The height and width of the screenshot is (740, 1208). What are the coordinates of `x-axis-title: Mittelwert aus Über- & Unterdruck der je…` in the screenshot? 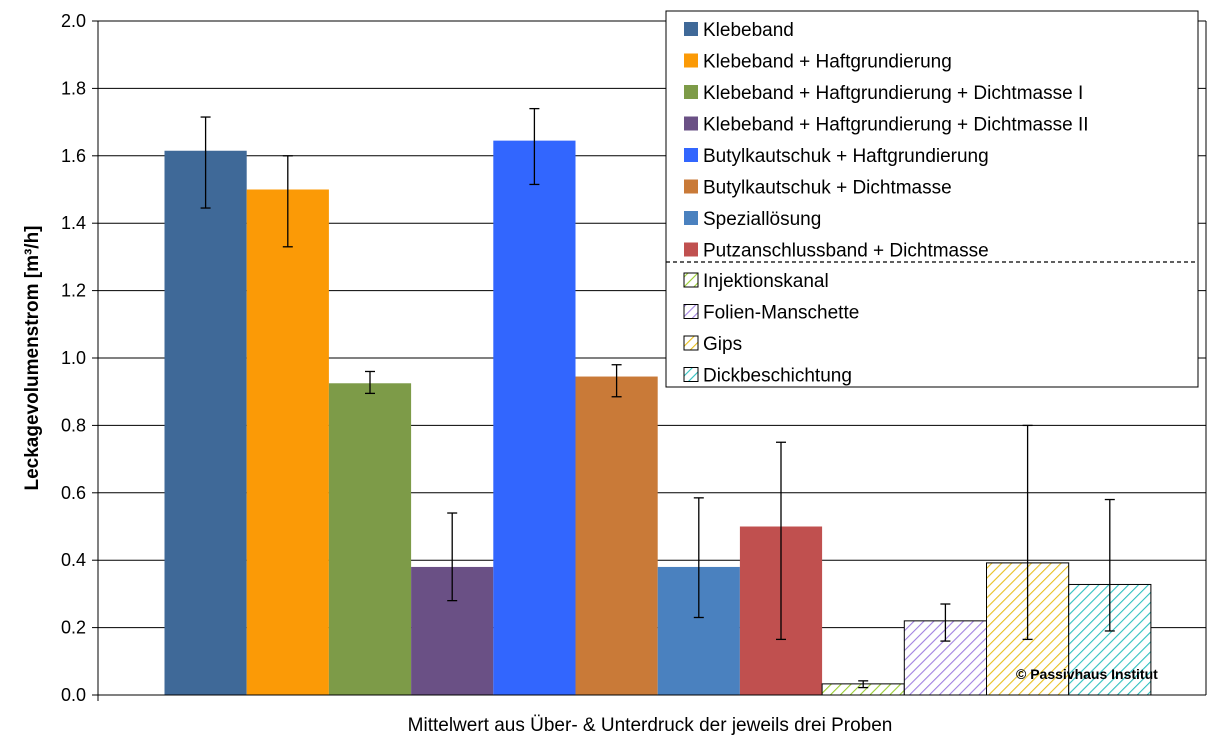 It's located at (650, 725).